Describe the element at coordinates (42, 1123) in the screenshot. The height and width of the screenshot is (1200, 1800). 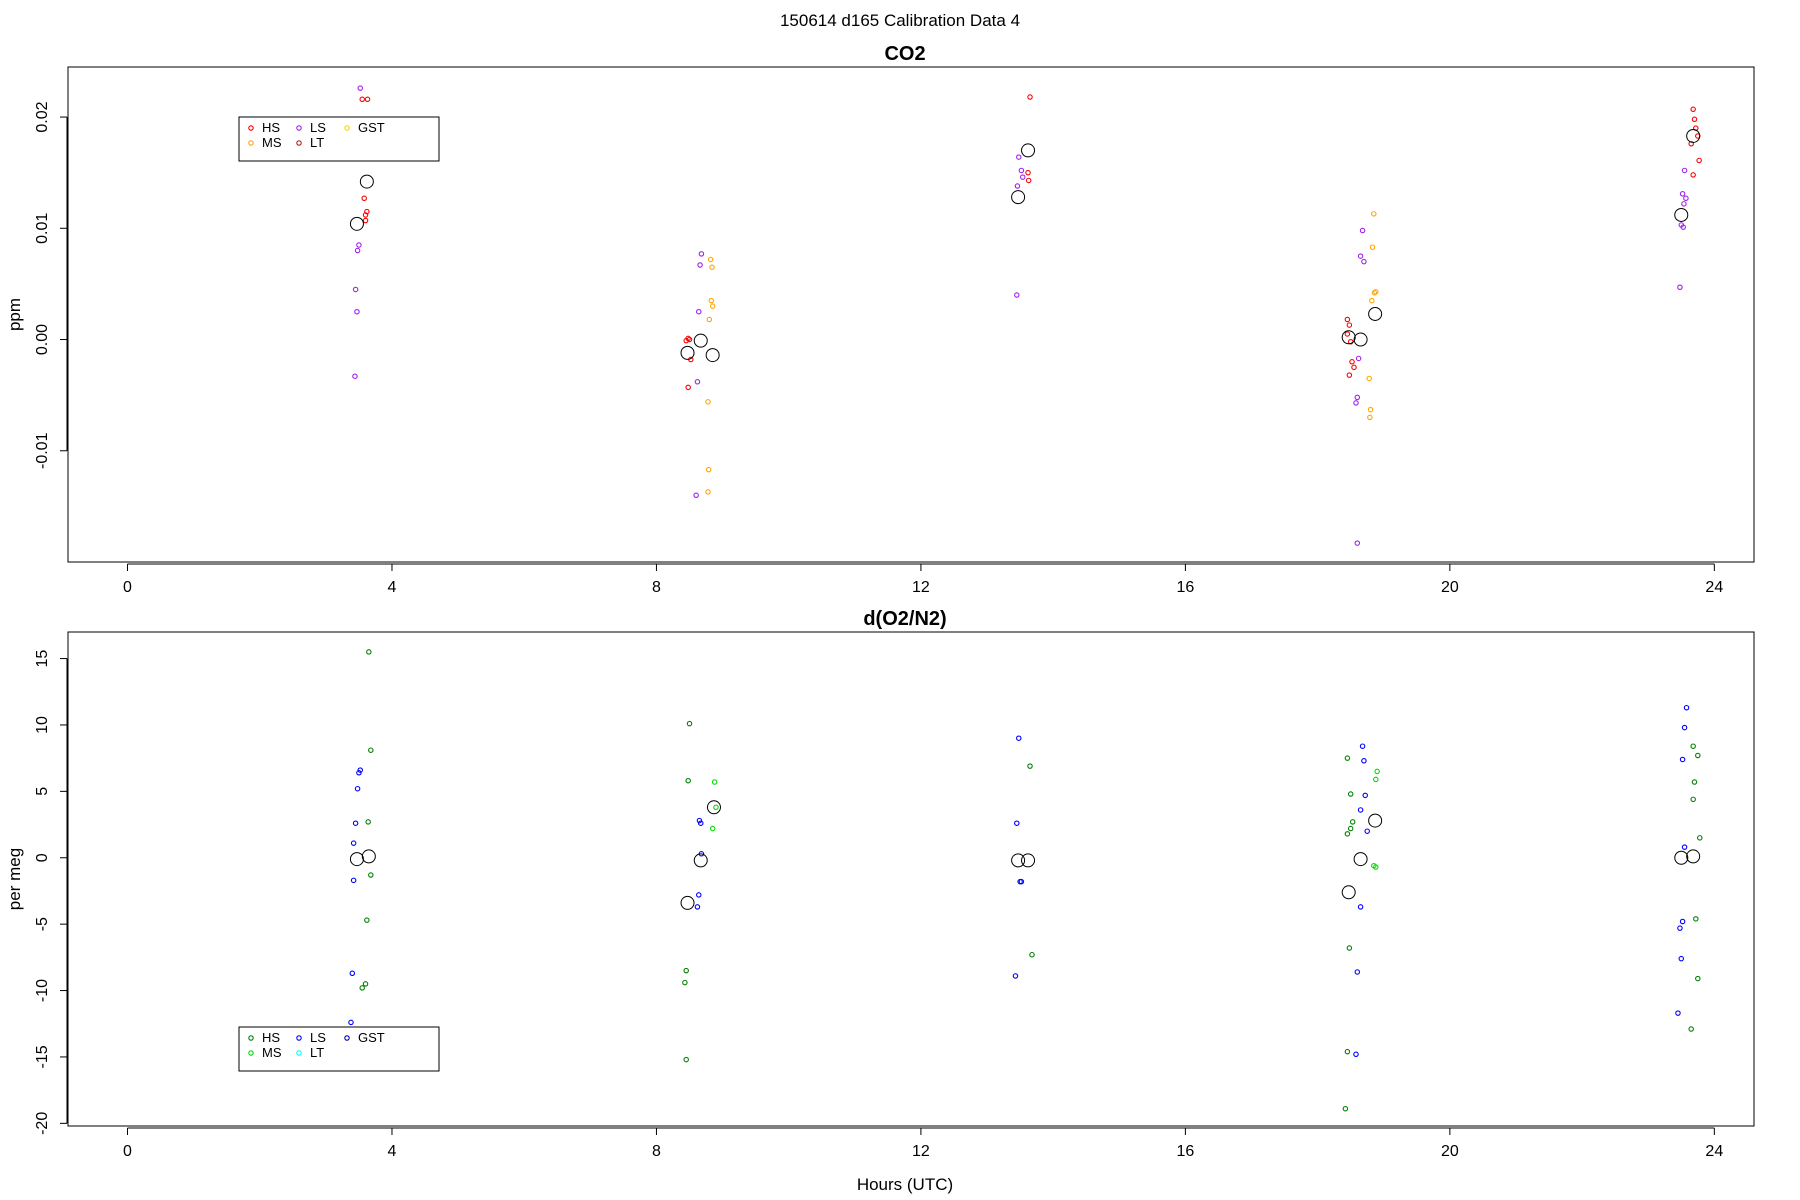
I see `o2-y-tick-label: -20` at that location.